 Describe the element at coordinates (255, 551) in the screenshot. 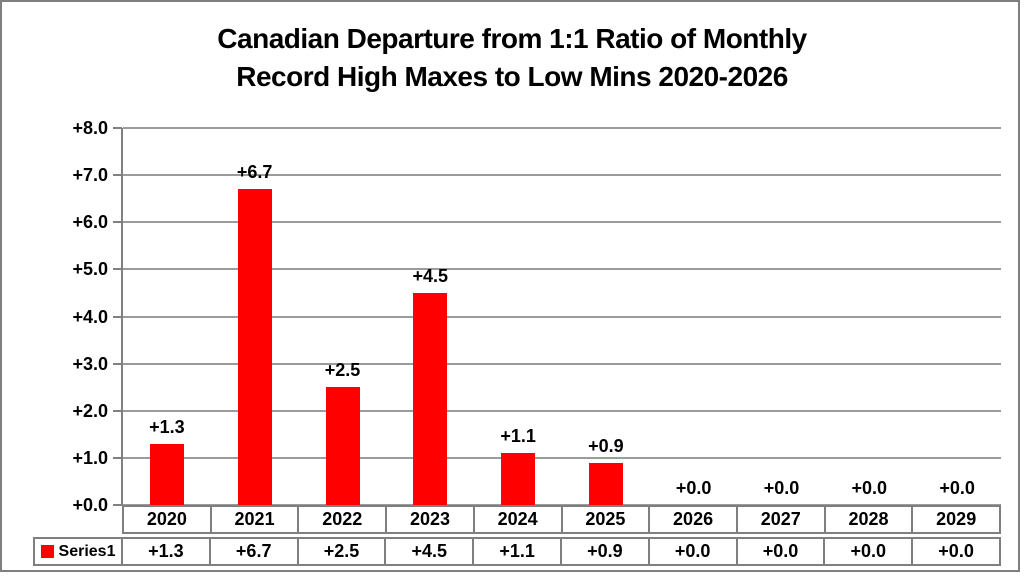

I see `data-table-value-cell: +6.7` at that location.